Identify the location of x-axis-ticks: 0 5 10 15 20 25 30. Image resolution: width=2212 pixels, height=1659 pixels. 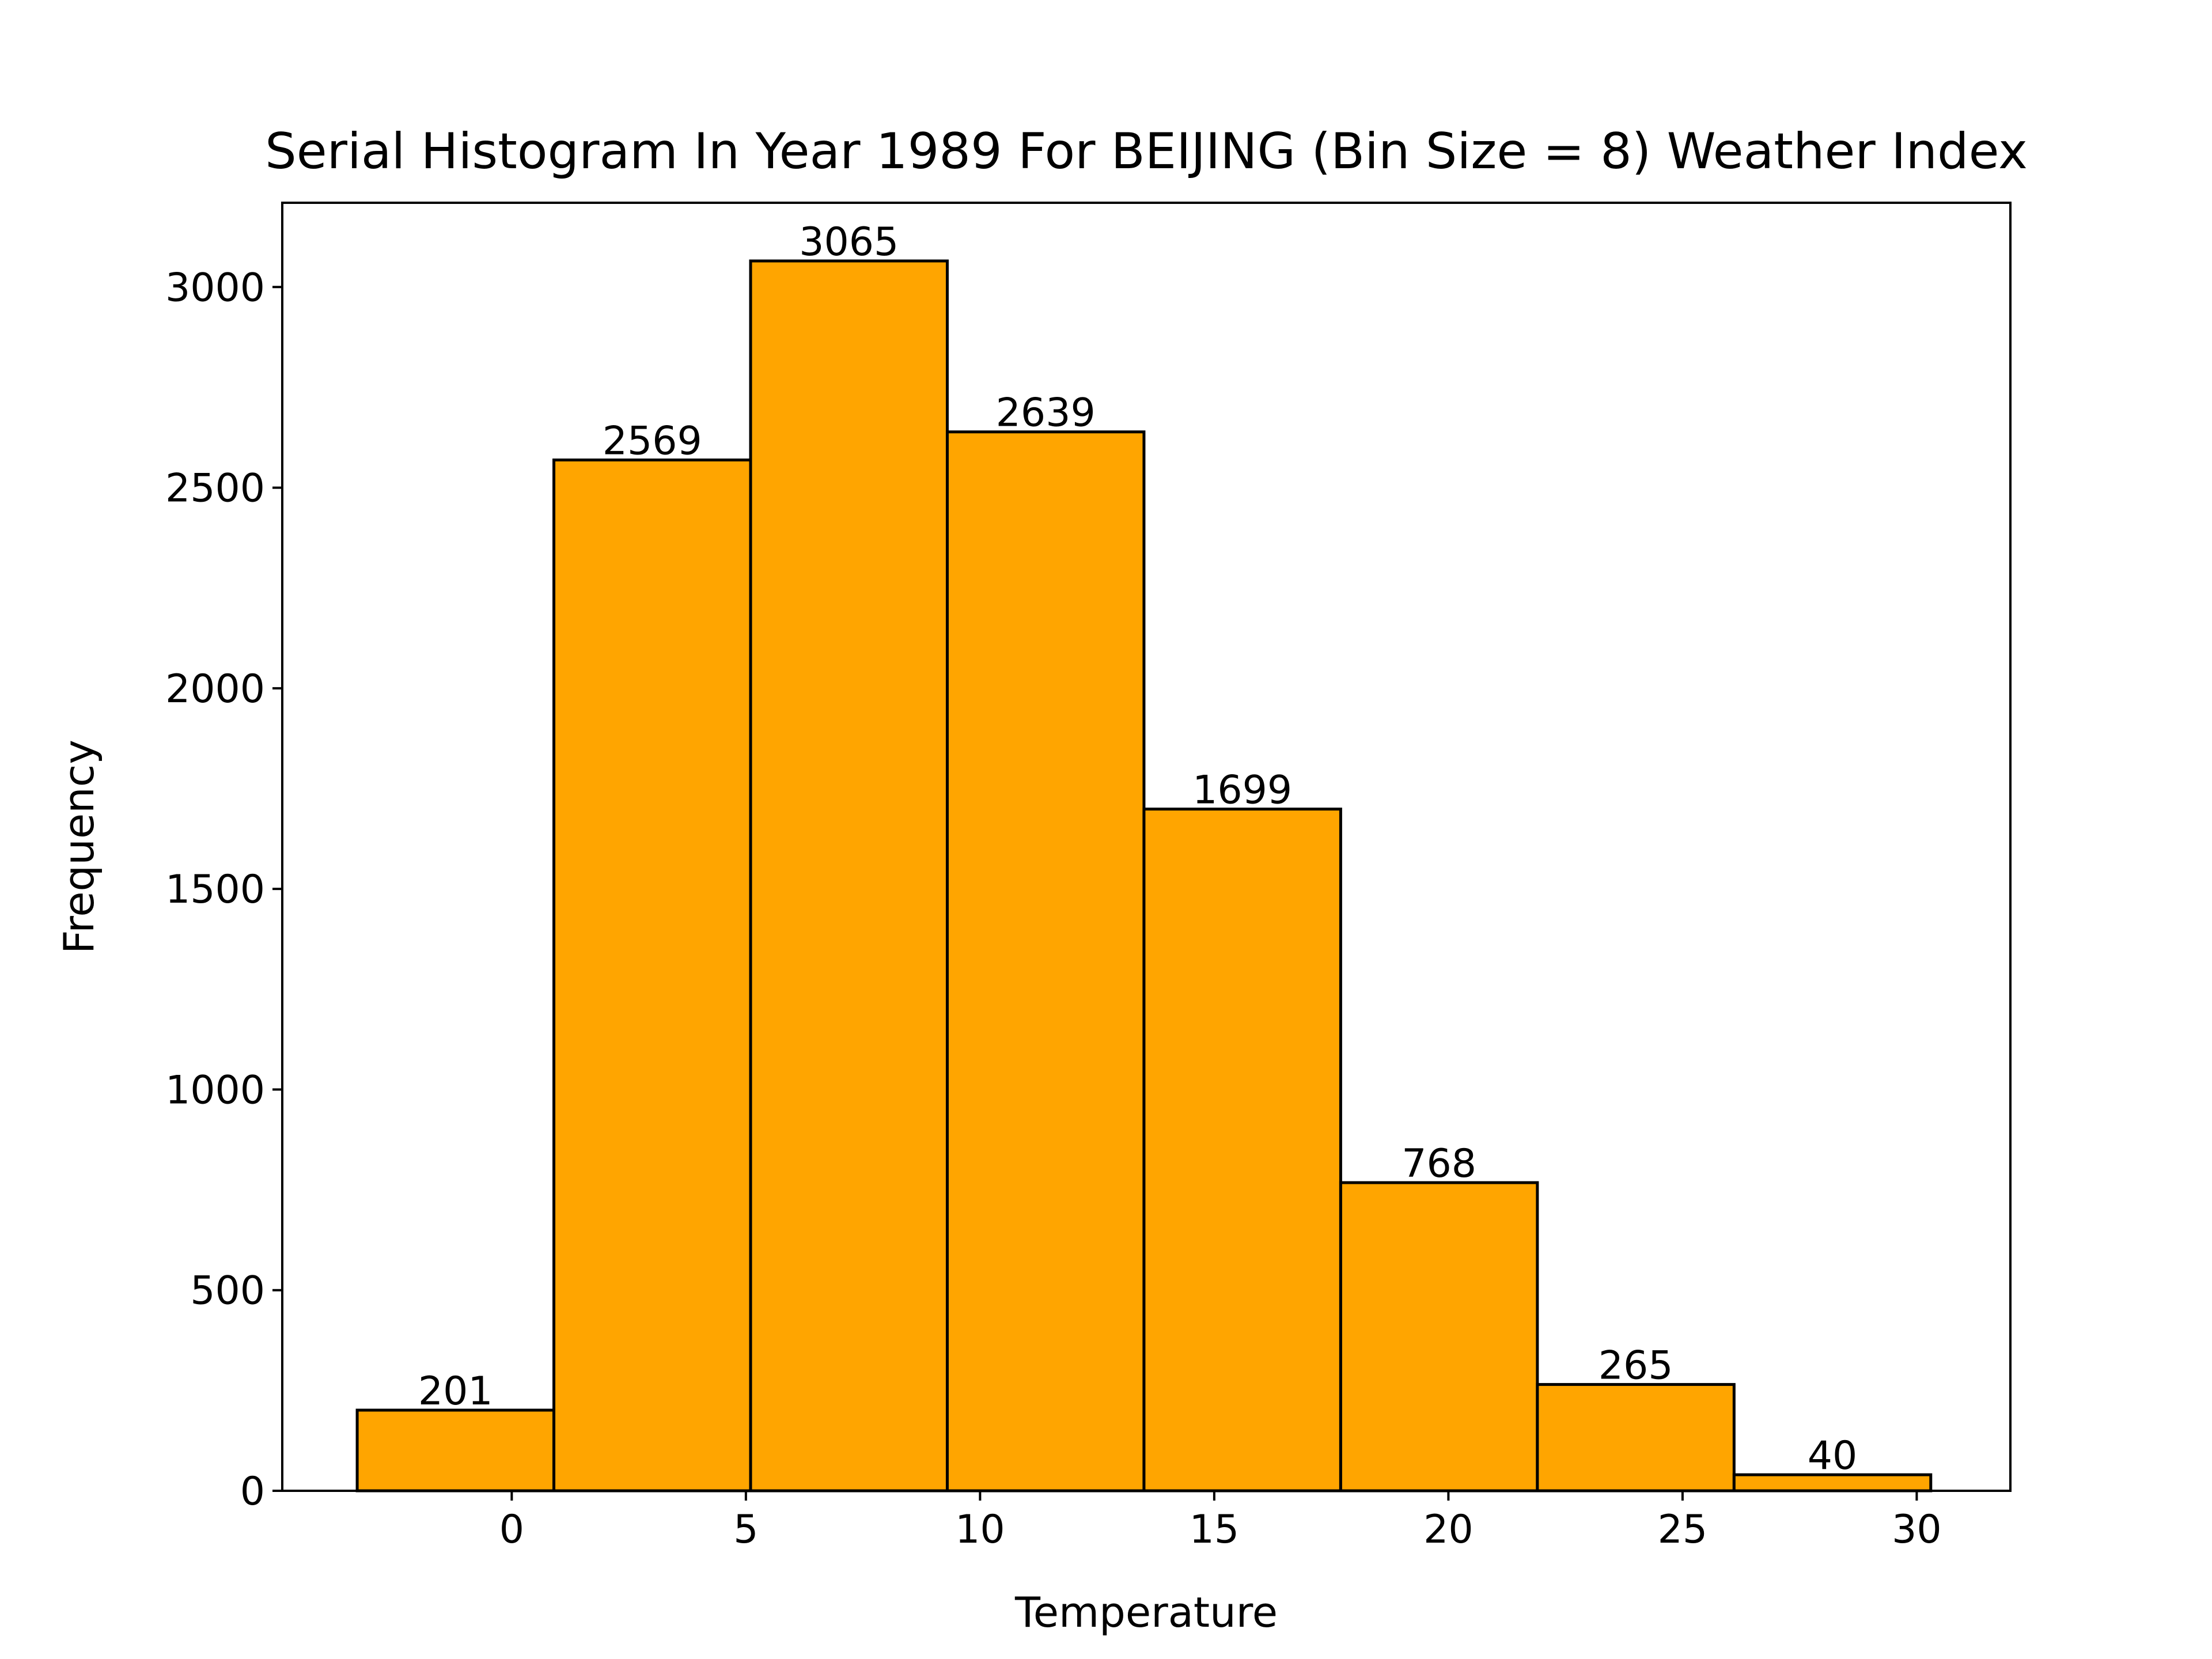
(1220, 1521).